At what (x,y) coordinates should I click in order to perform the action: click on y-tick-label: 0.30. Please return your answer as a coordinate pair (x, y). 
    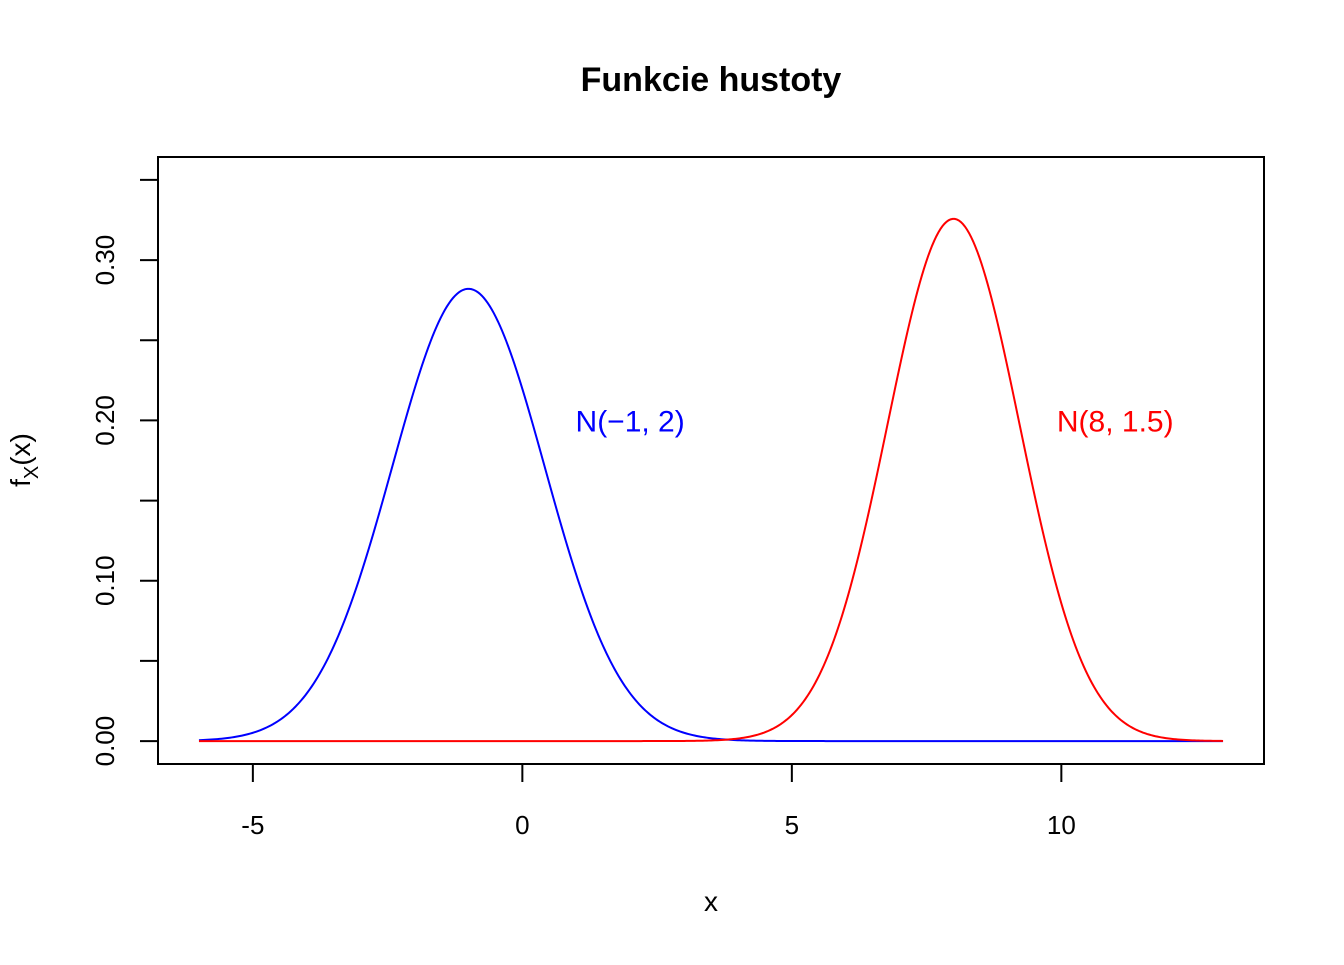
    Looking at the image, I should click on (105, 260).